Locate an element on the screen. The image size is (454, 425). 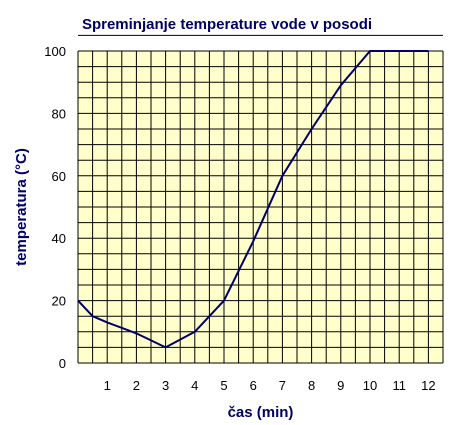
x-tick-label: 5 is located at coordinates (223, 385).